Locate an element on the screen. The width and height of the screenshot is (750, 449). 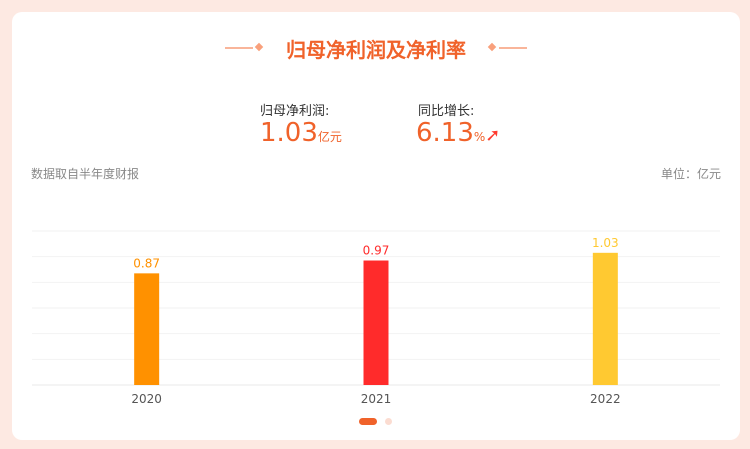
arrow-up-icon: ➚ is located at coordinates (493, 135).